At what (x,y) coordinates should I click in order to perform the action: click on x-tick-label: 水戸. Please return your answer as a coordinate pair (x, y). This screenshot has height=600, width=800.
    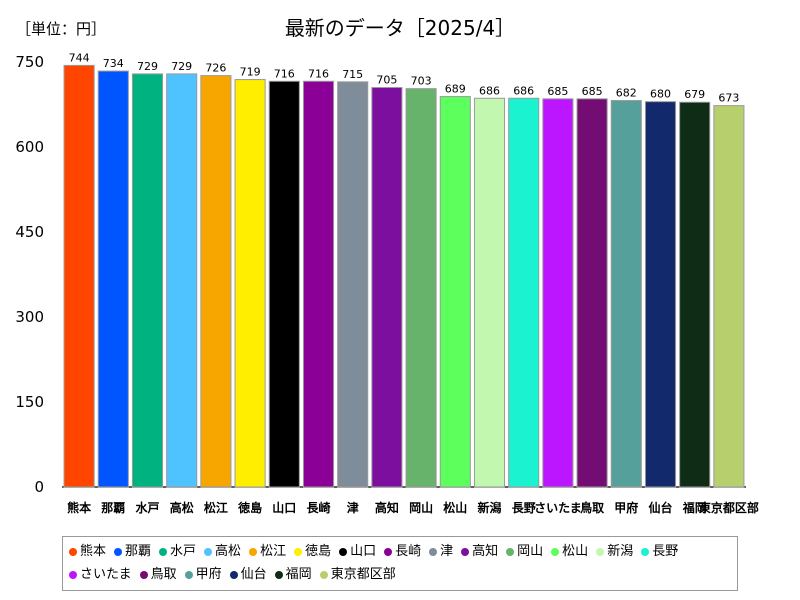
    Looking at the image, I should click on (147, 507).